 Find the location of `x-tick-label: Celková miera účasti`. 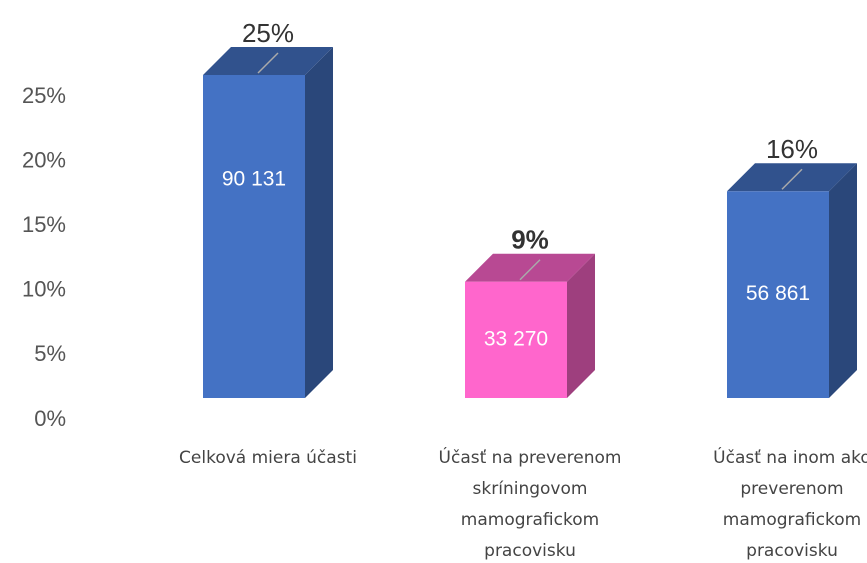

x-tick-label: Celková miera účasti is located at coordinates (268, 458).